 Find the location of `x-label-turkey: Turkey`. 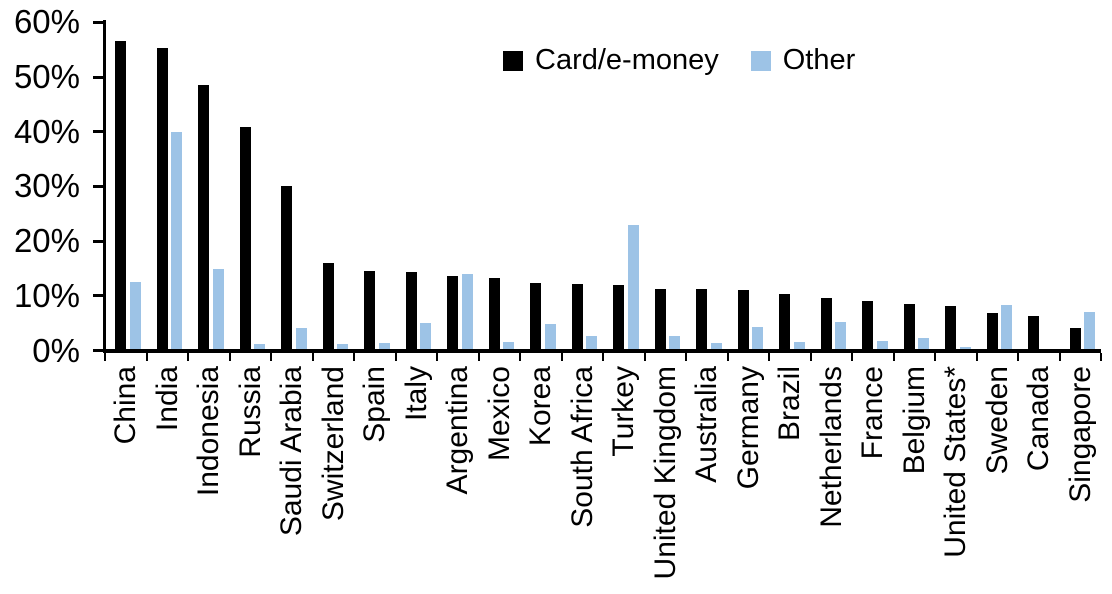

x-label-turkey: Turkey is located at coordinates (624, 411).